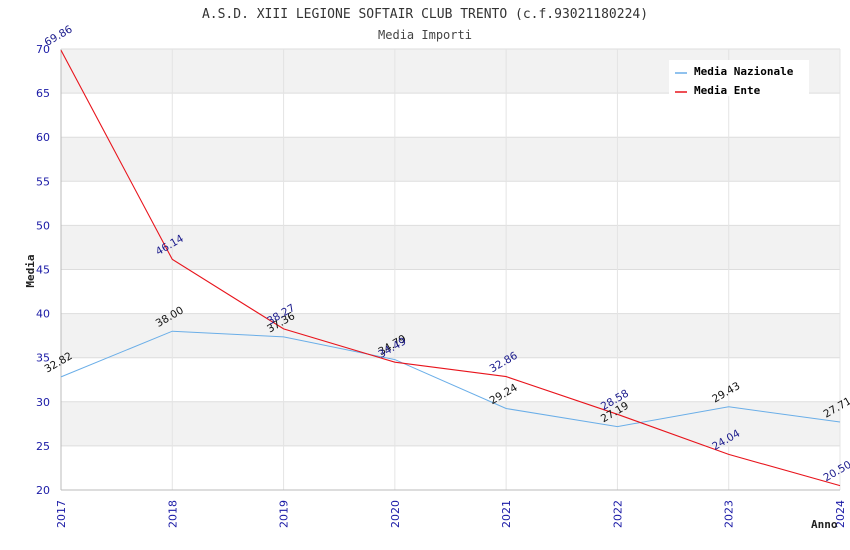  What do you see at coordinates (840, 514) in the screenshot?
I see `x-tick-label: 2024` at bounding box center [840, 514].